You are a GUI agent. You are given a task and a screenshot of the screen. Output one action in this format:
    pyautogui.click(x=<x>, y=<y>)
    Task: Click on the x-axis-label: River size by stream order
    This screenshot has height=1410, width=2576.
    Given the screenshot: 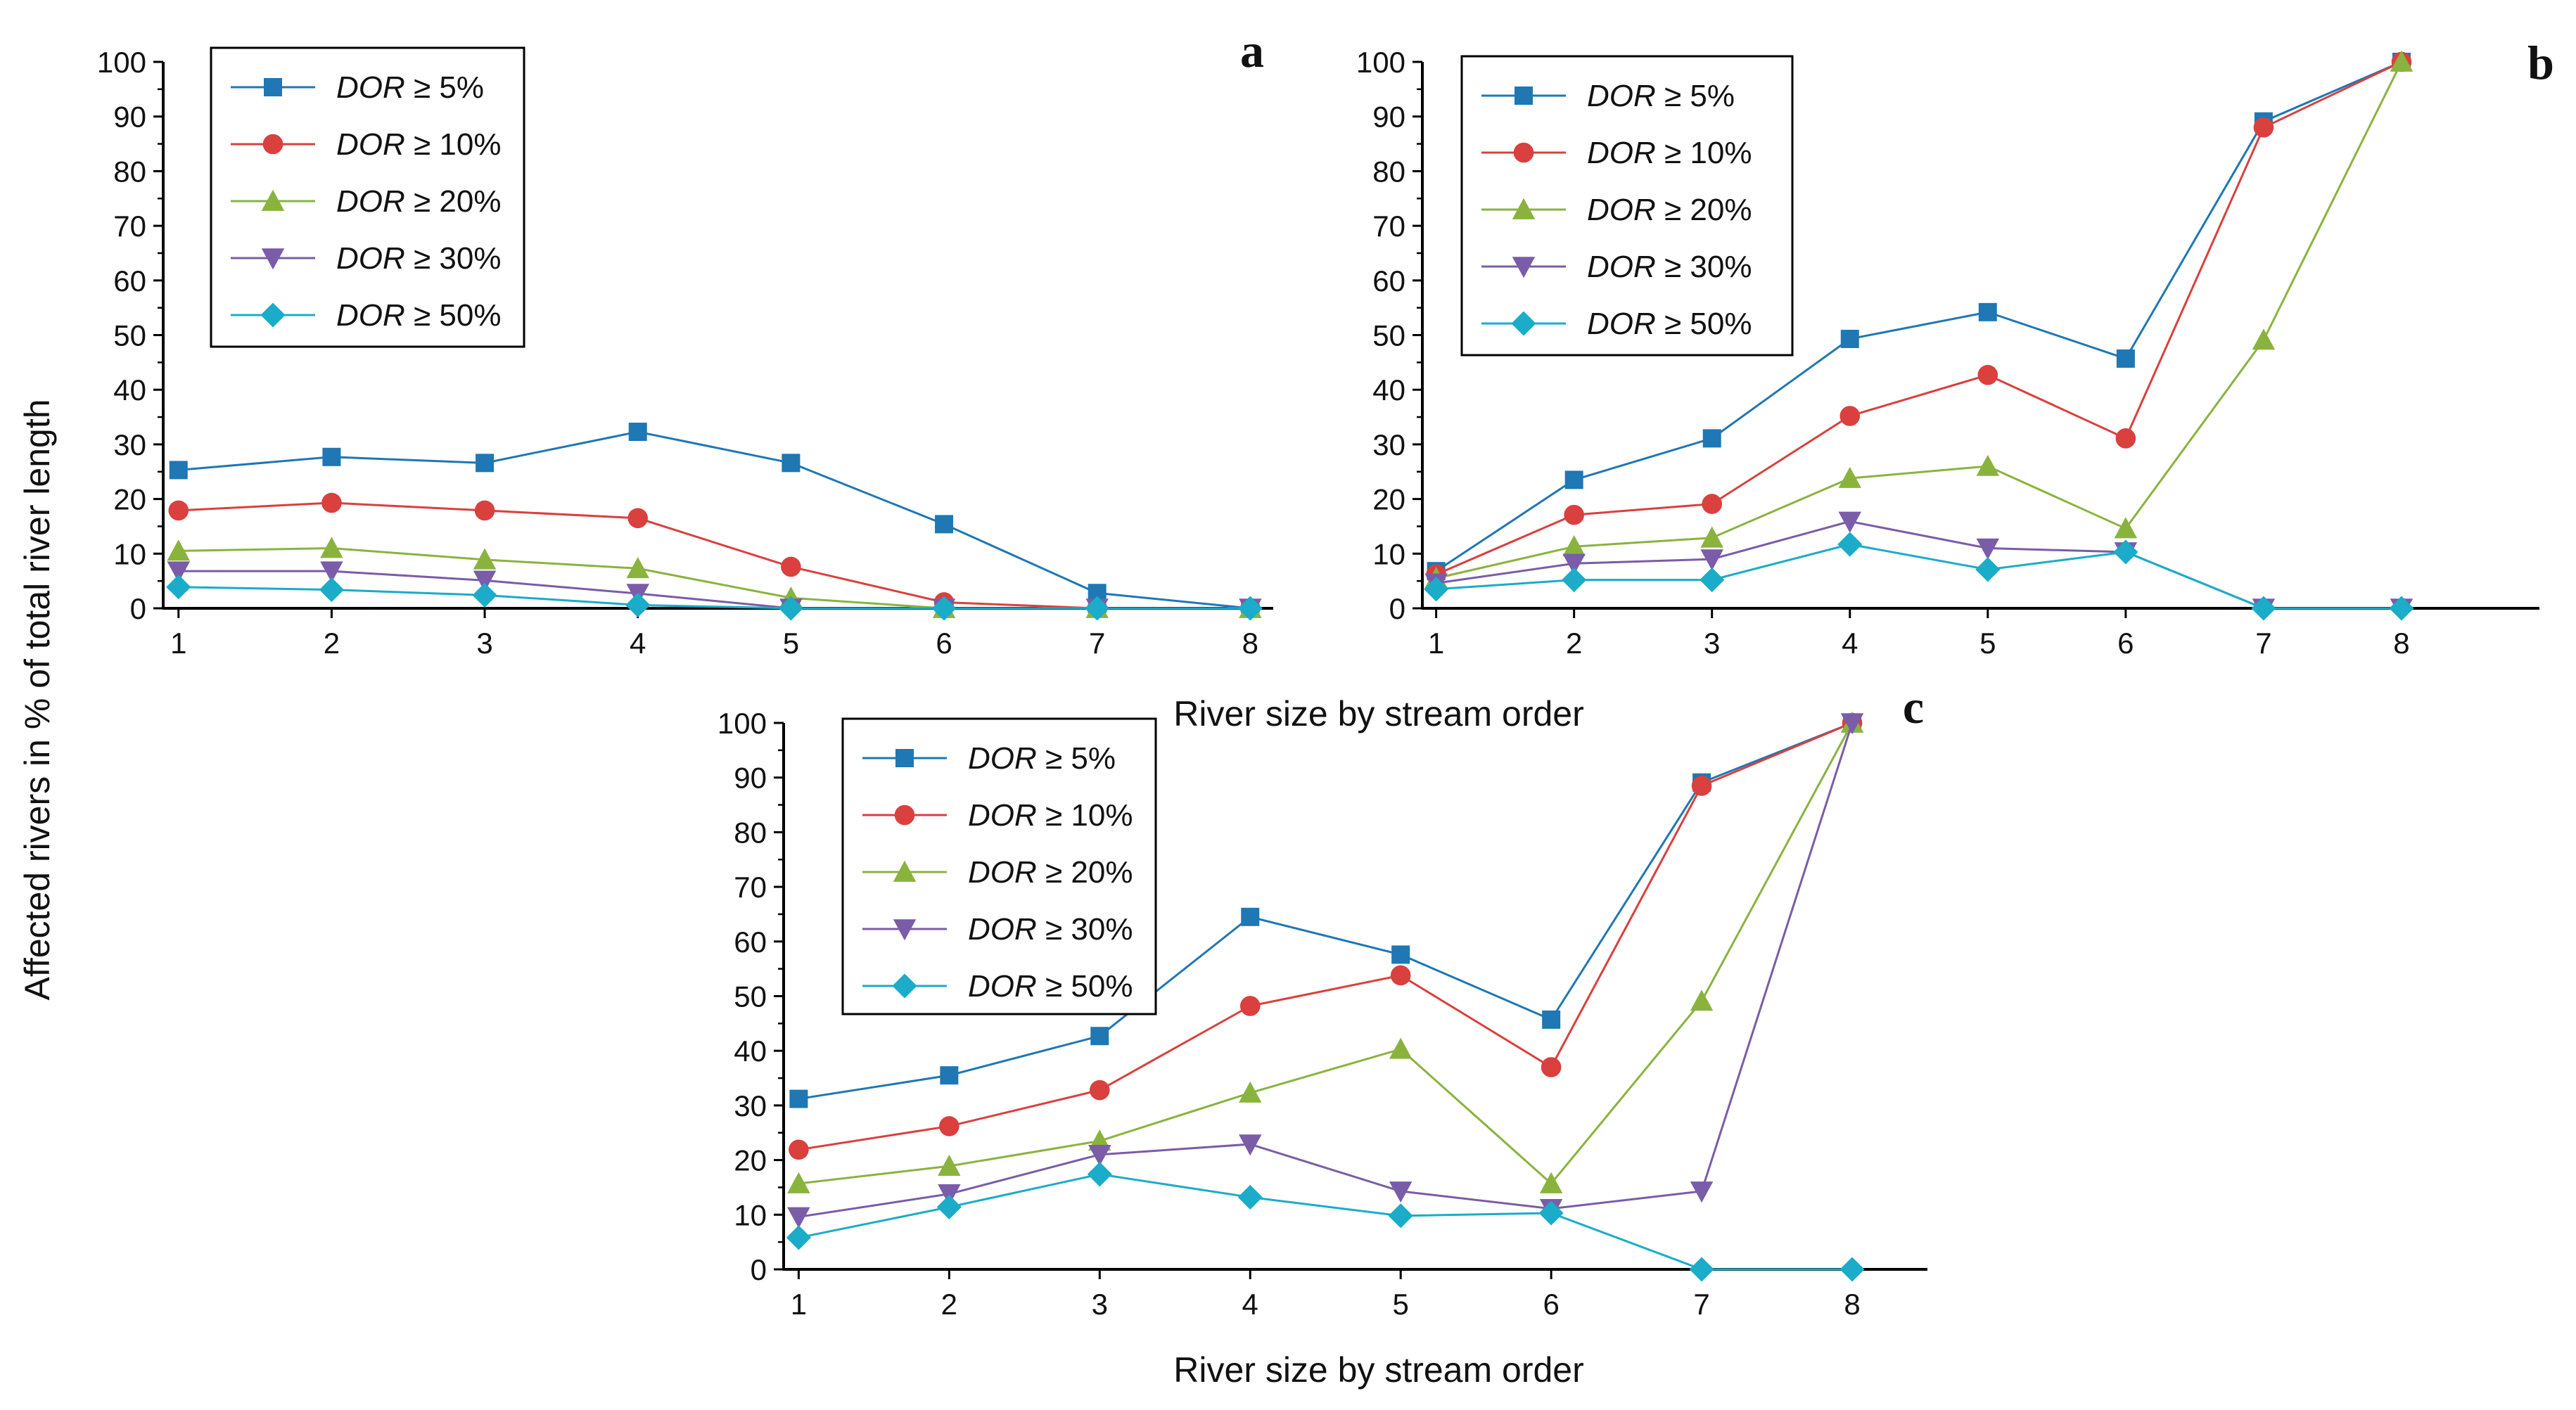 What is the action you would take?
    pyautogui.click(x=1378, y=1370)
    